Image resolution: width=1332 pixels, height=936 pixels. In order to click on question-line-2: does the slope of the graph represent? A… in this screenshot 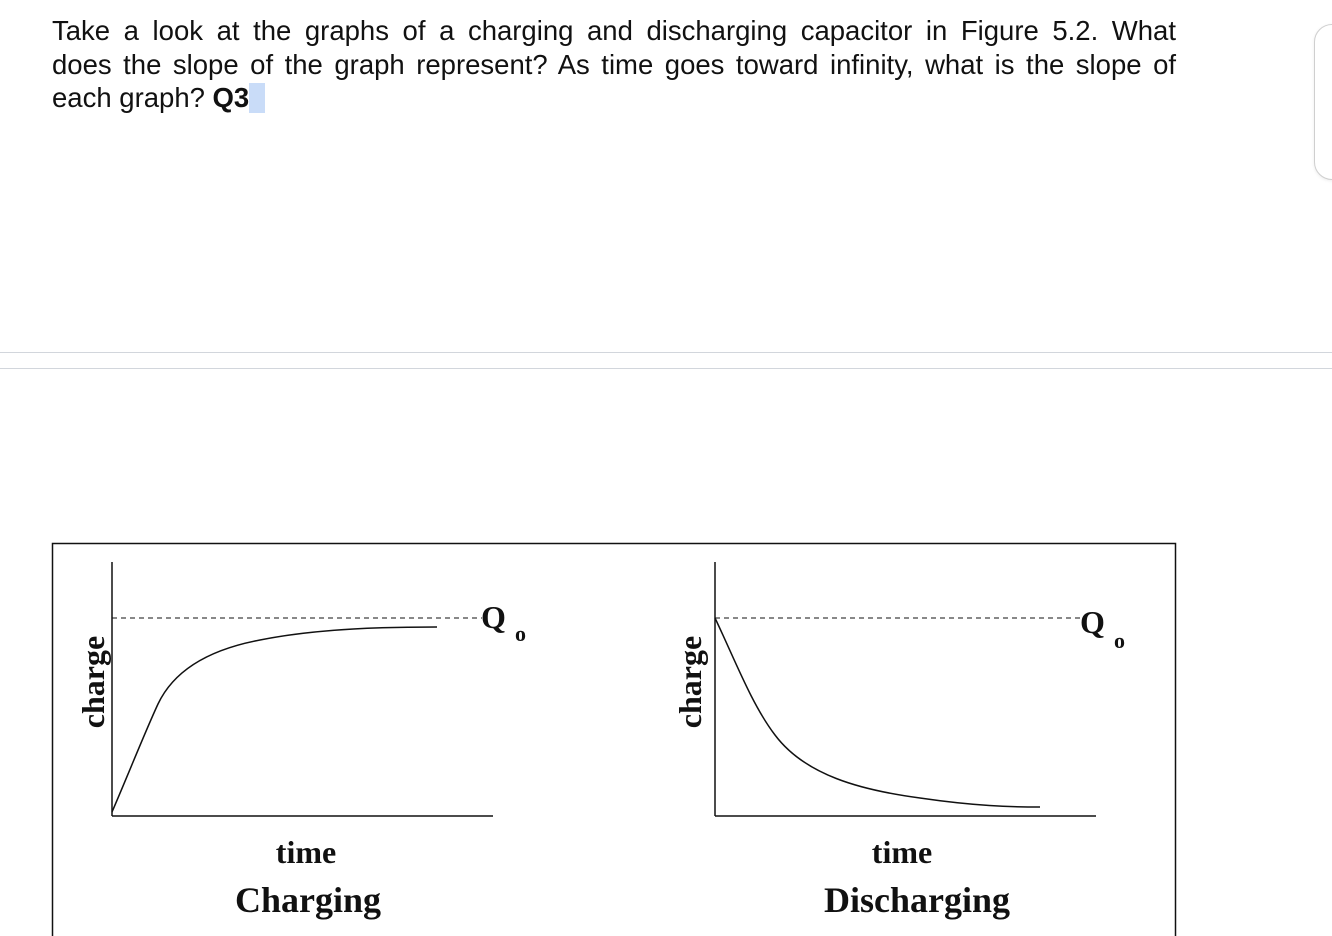, I will do `click(614, 64)`.